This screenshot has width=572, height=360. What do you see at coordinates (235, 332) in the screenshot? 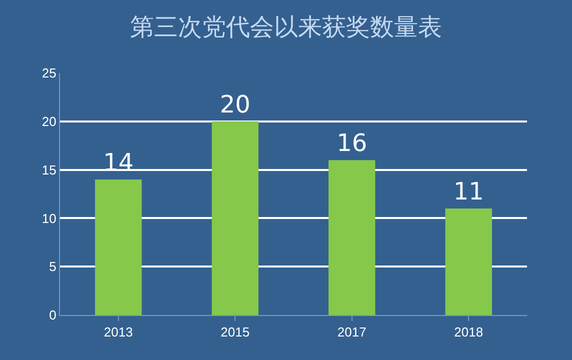
I see `x-tick-label: 2015` at bounding box center [235, 332].